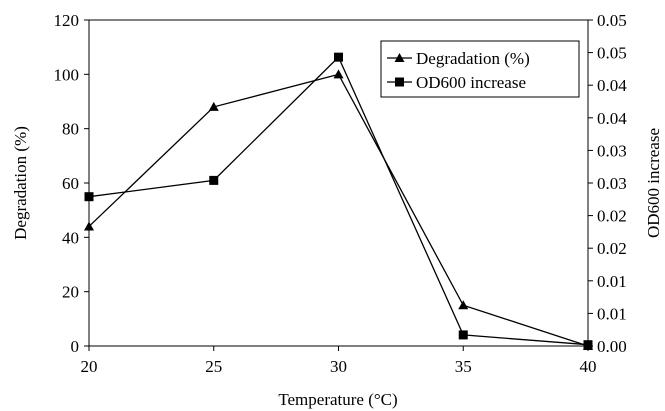 Image resolution: width=665 pixels, height=411 pixels. Describe the element at coordinates (399, 82) in the screenshot. I see `legend-square-marker` at that location.